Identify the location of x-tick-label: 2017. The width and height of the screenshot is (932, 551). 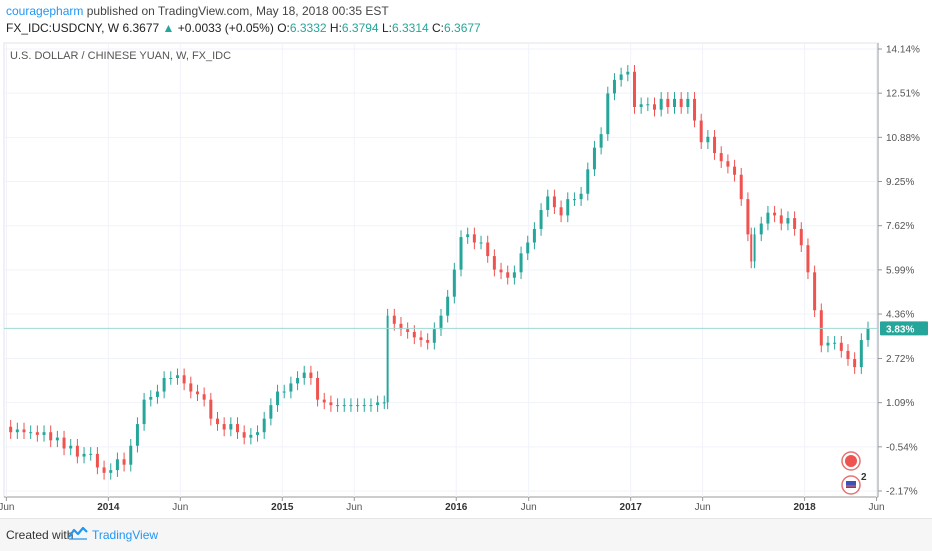
(631, 507).